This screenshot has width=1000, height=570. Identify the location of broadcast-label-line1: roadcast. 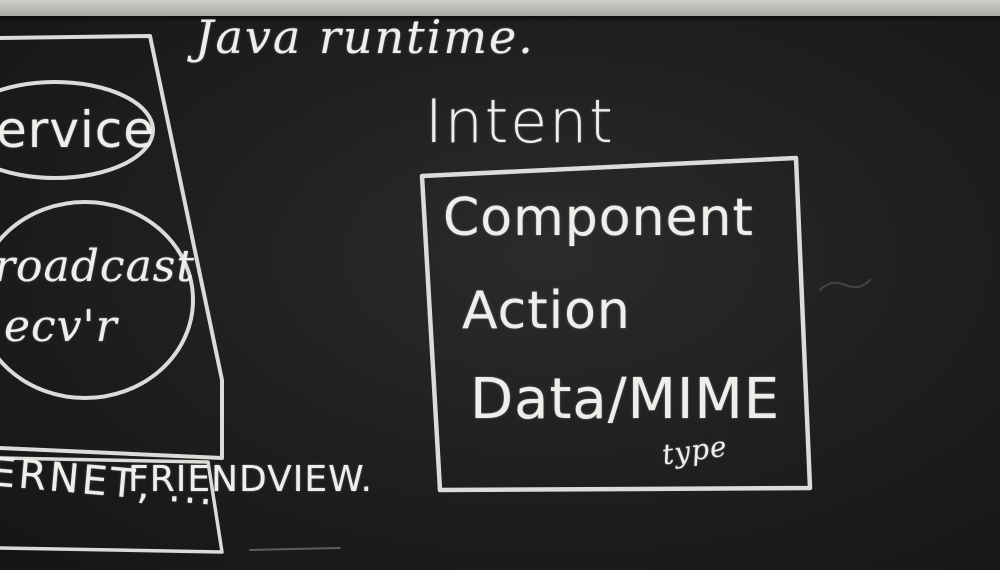
(98, 266).